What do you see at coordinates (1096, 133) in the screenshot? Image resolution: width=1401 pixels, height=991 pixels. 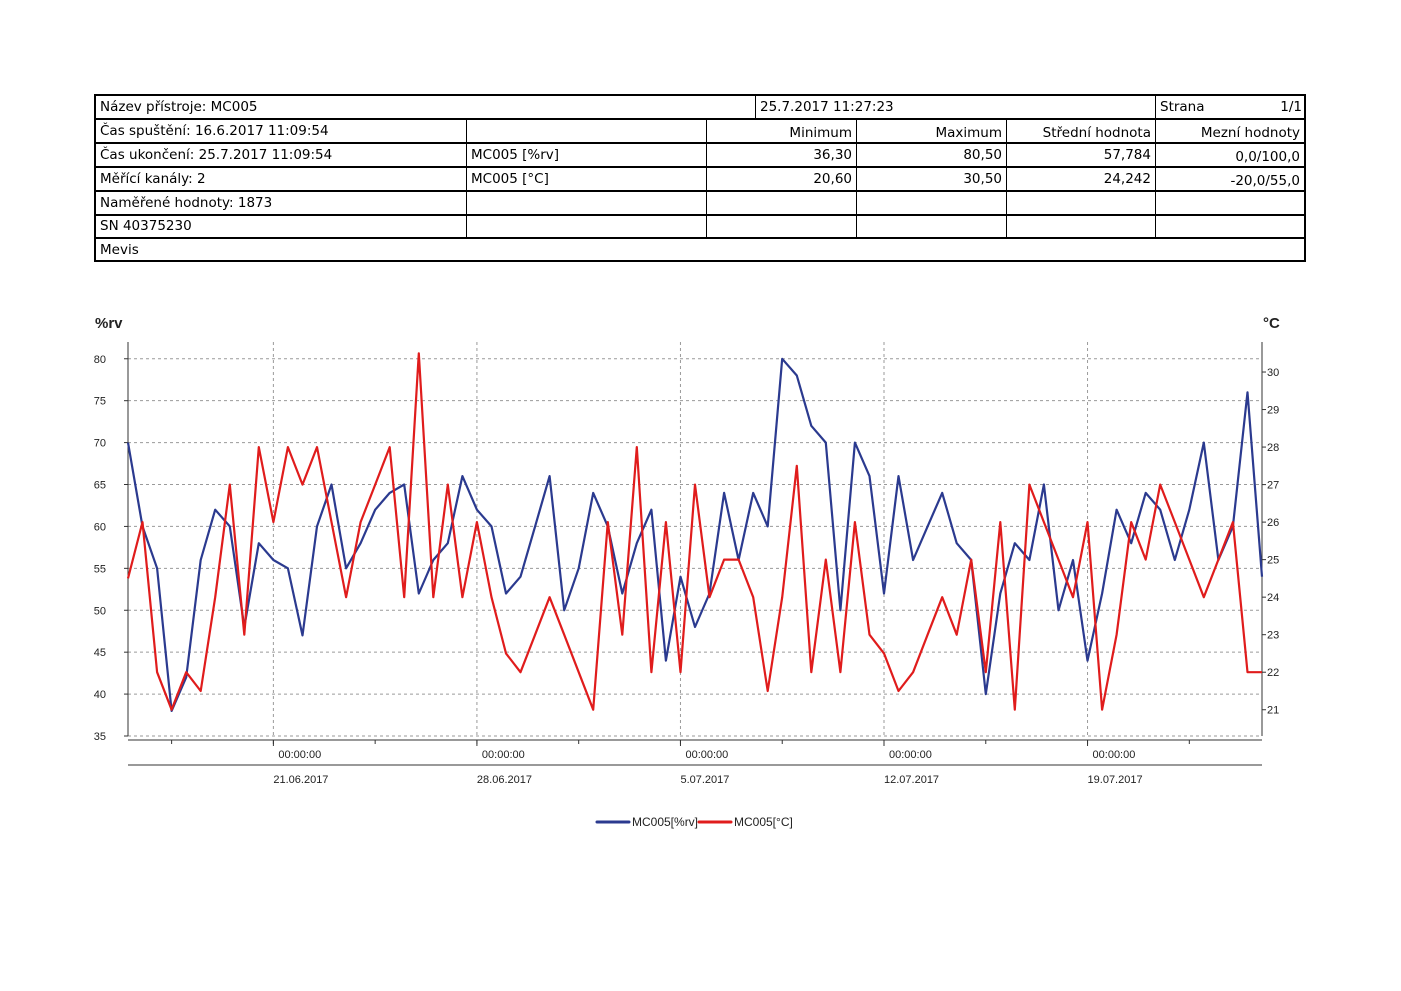 I see `col-mean: Střední hodnota` at bounding box center [1096, 133].